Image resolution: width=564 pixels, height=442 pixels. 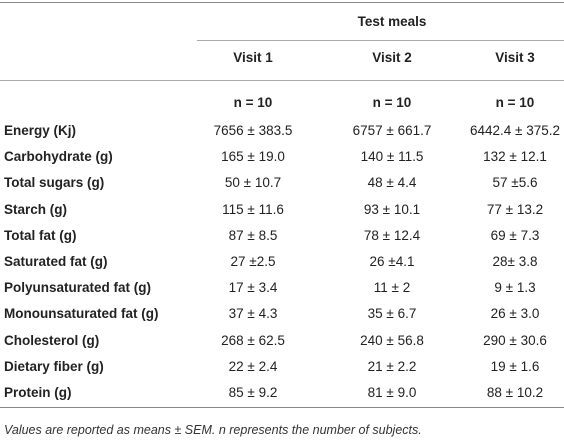 I want to click on cell: 17 ± 3.4, so click(x=253, y=288).